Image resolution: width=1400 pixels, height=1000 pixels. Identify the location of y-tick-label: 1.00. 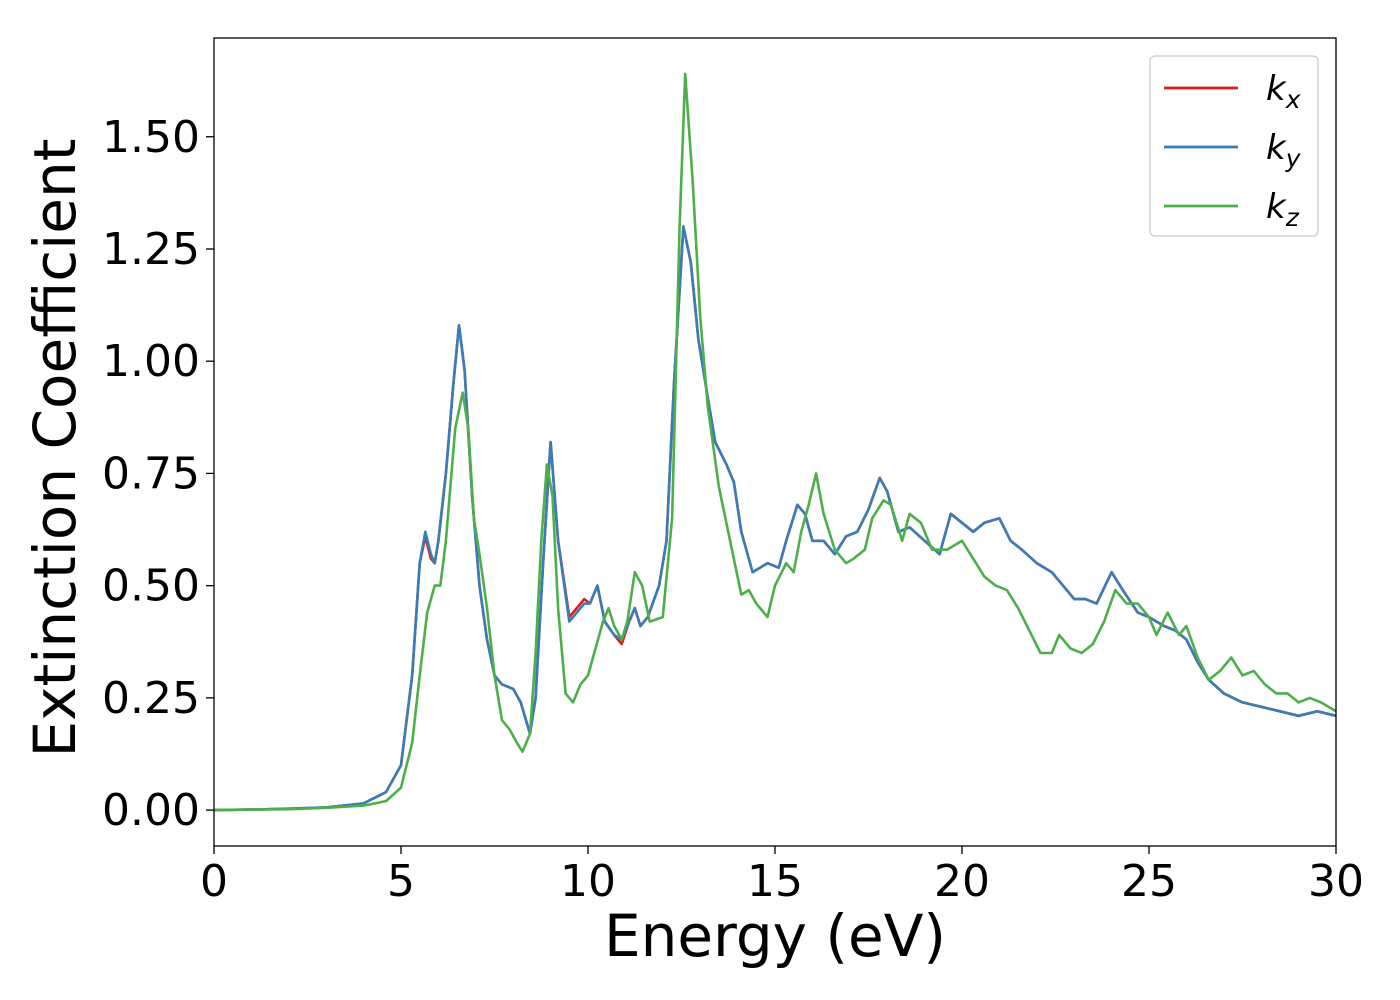
(151, 361).